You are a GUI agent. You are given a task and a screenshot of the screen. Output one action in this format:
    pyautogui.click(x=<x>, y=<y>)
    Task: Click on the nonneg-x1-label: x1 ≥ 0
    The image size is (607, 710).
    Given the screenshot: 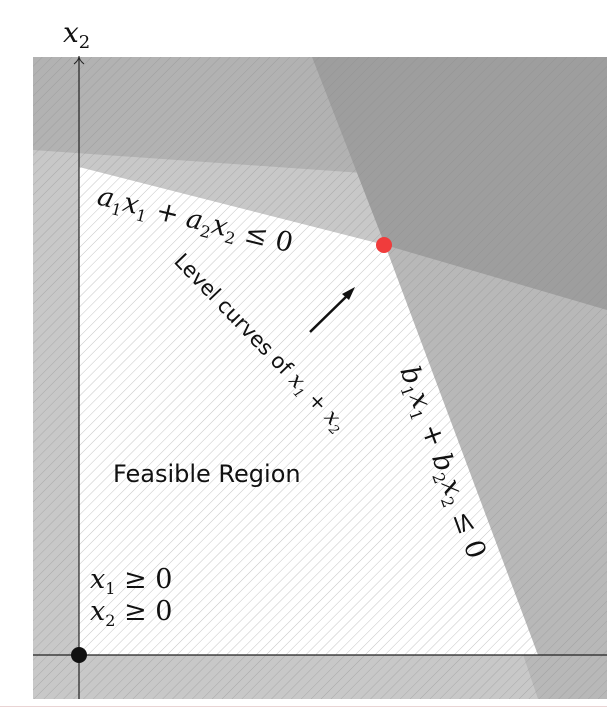 What is the action you would take?
    pyautogui.click(x=131, y=581)
    